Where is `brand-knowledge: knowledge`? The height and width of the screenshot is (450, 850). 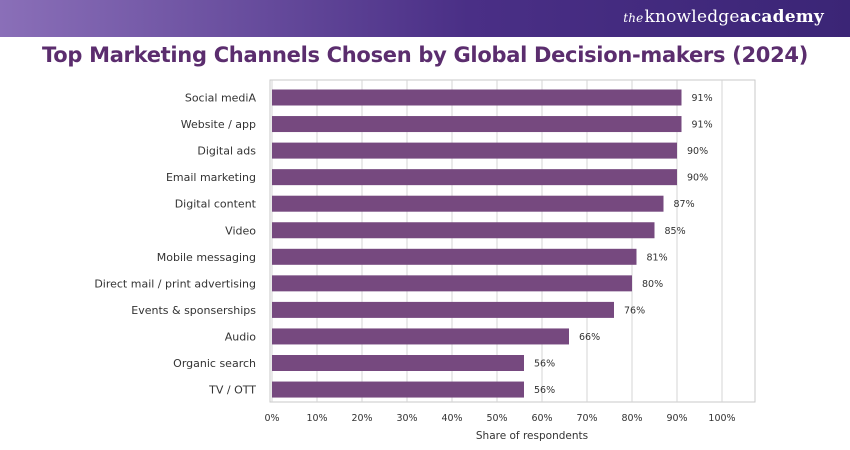 brand-knowledge: knowledge is located at coordinates (692, 17).